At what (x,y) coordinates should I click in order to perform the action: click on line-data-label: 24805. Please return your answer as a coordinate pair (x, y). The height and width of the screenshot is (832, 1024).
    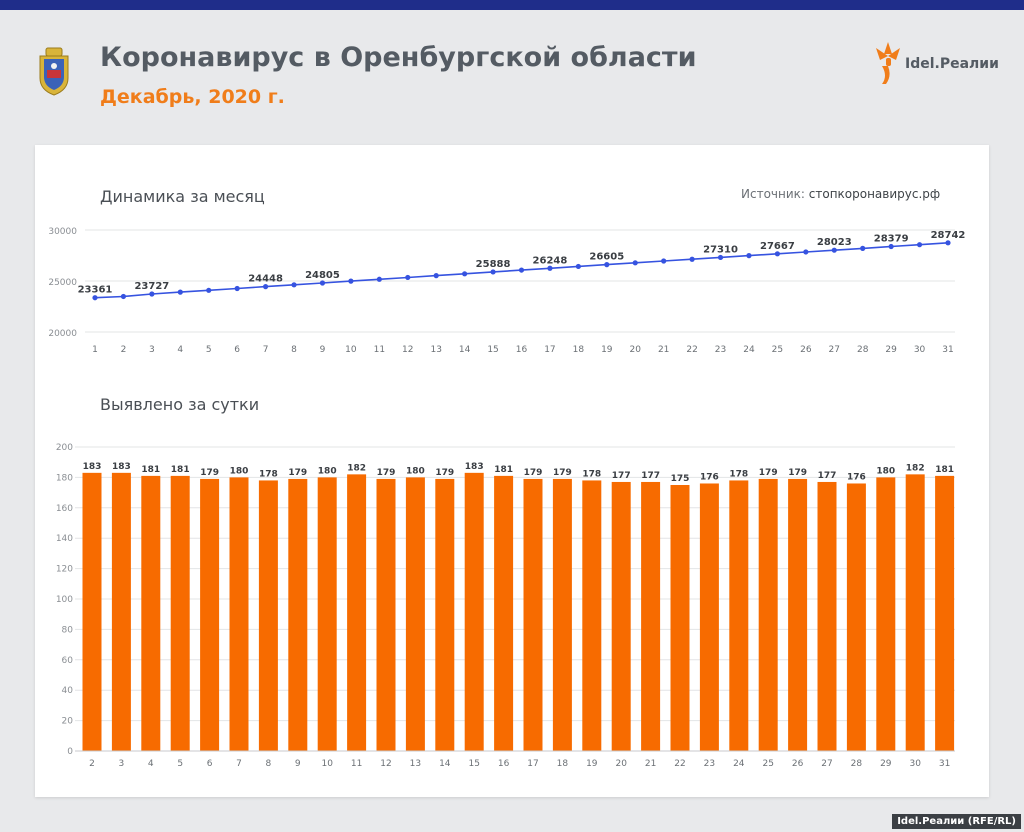
    Looking at the image, I should click on (322, 275).